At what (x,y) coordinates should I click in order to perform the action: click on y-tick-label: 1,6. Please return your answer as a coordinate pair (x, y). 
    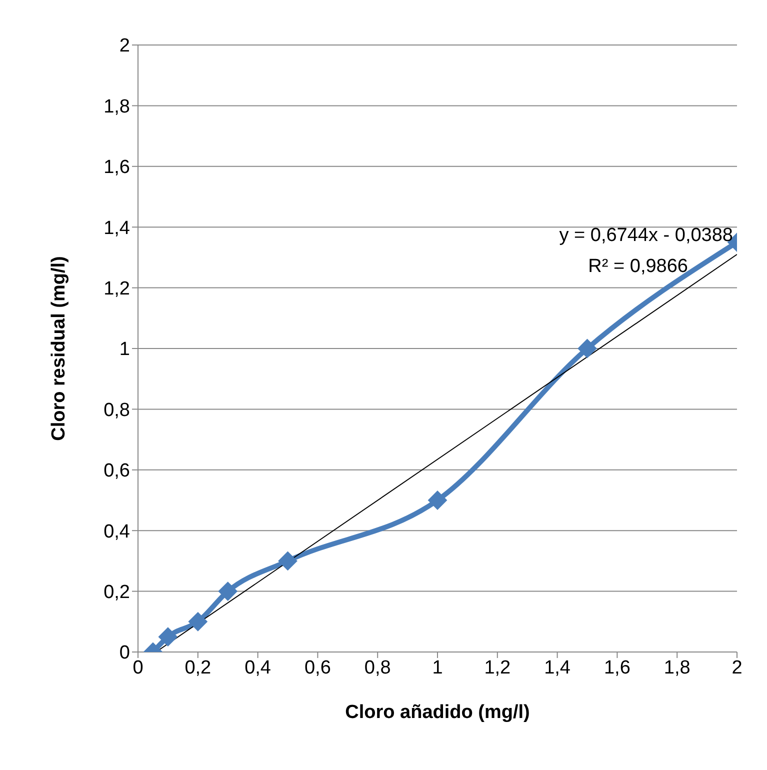
    Looking at the image, I should click on (117, 167).